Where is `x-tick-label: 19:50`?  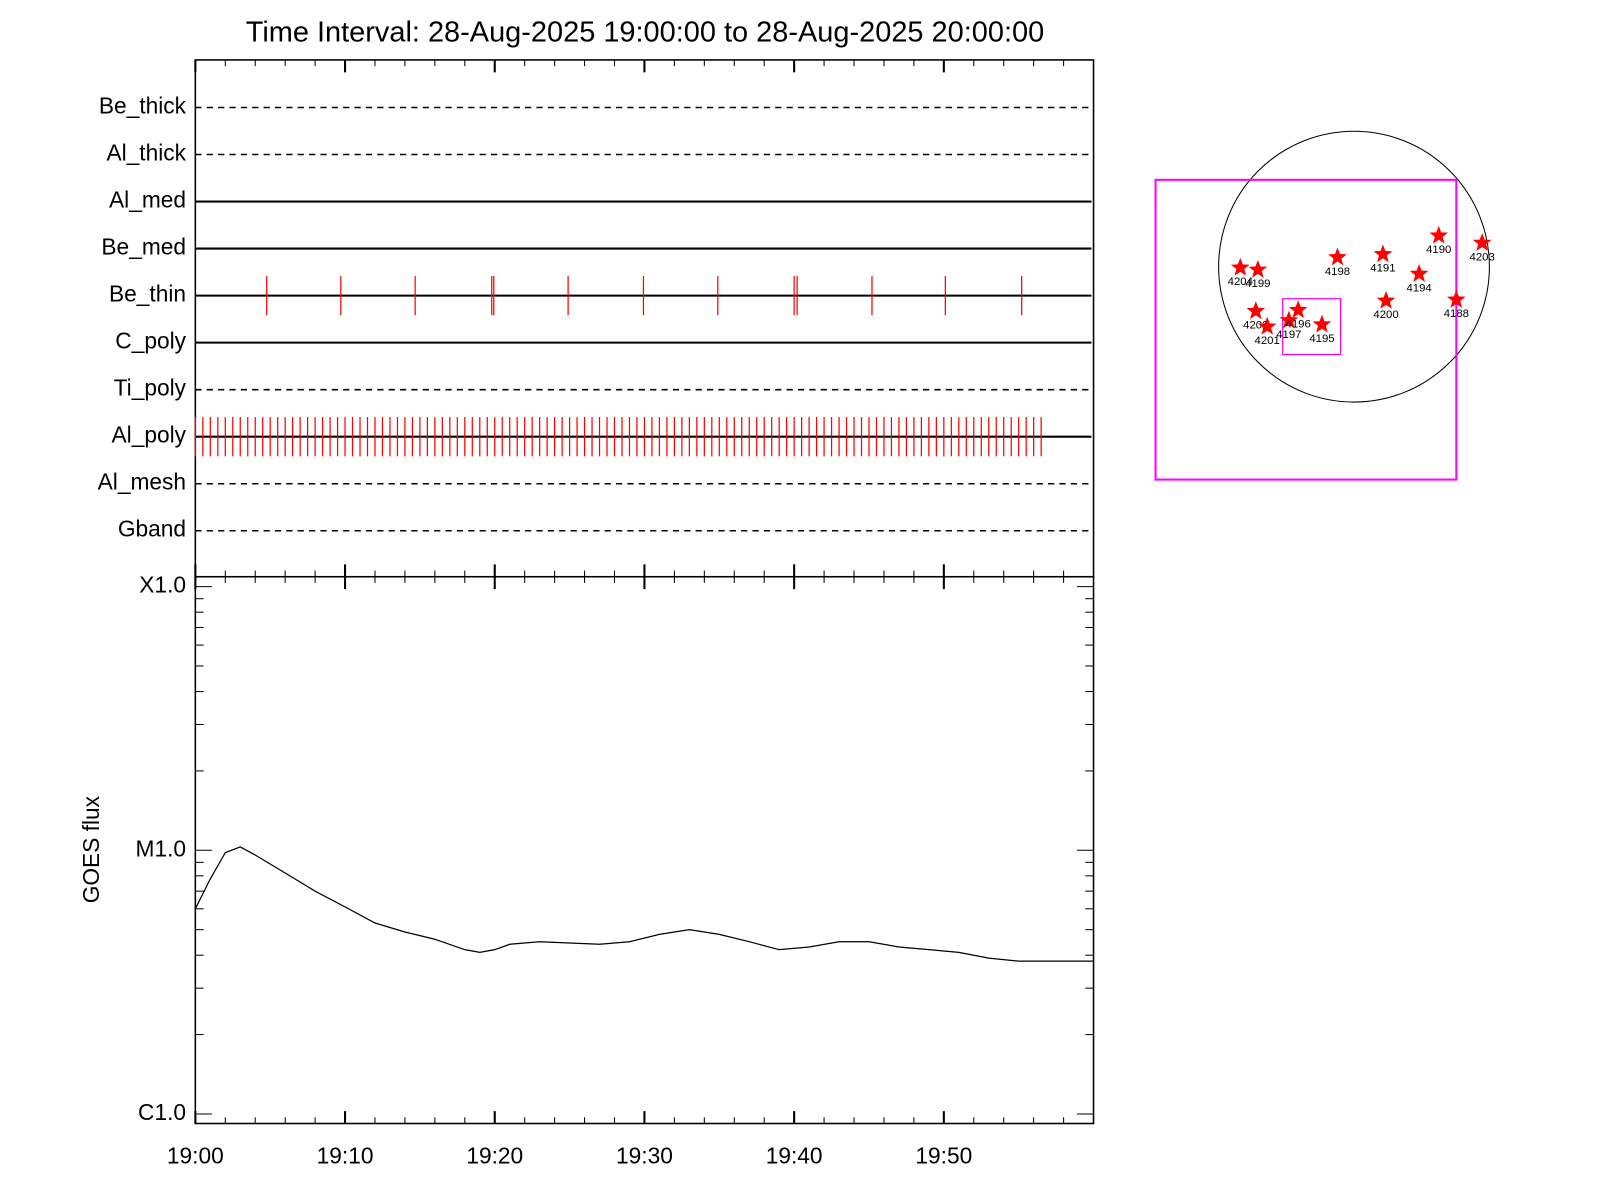
x-tick-label: 19:50 is located at coordinates (943, 1156).